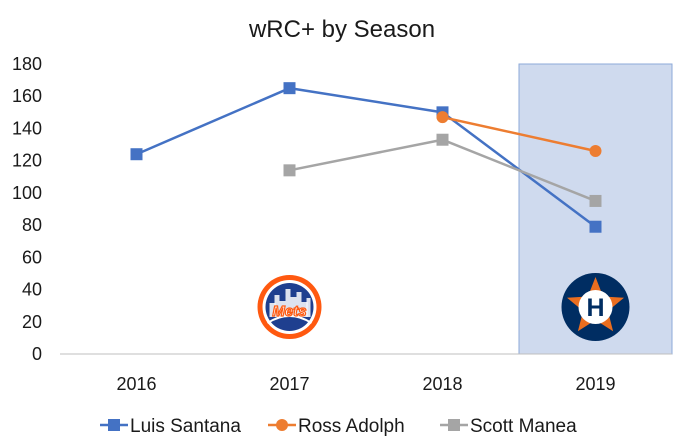 The height and width of the screenshot is (444, 685). What do you see at coordinates (289, 319) in the screenshot?
I see `mets-bridge-arc` at bounding box center [289, 319].